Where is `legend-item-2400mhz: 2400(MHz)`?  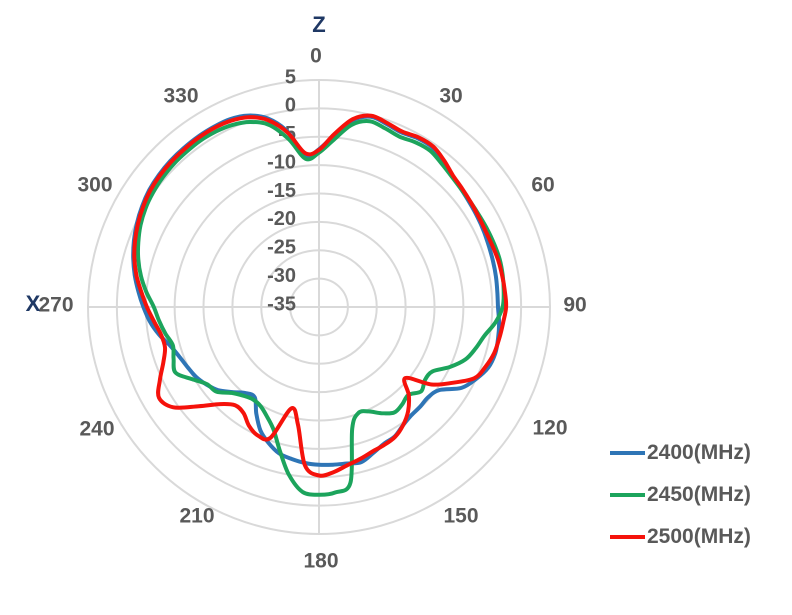 legend-item-2400mhz: 2400(MHz) is located at coordinates (680, 452).